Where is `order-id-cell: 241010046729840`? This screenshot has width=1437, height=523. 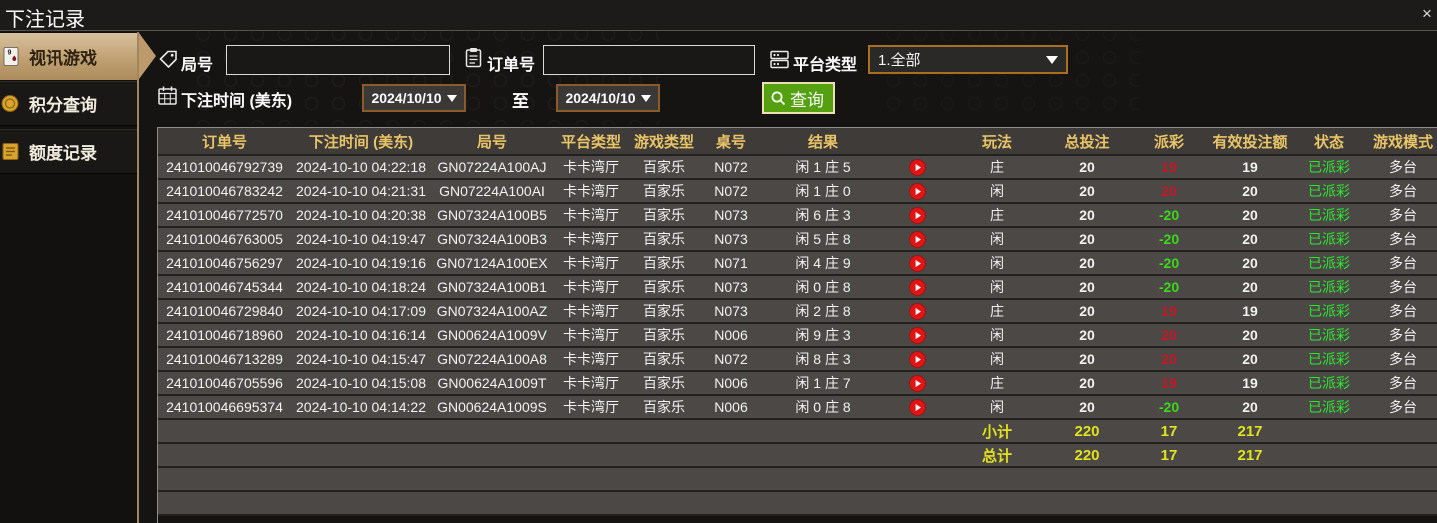 order-id-cell: 241010046729840 is located at coordinates (224, 311).